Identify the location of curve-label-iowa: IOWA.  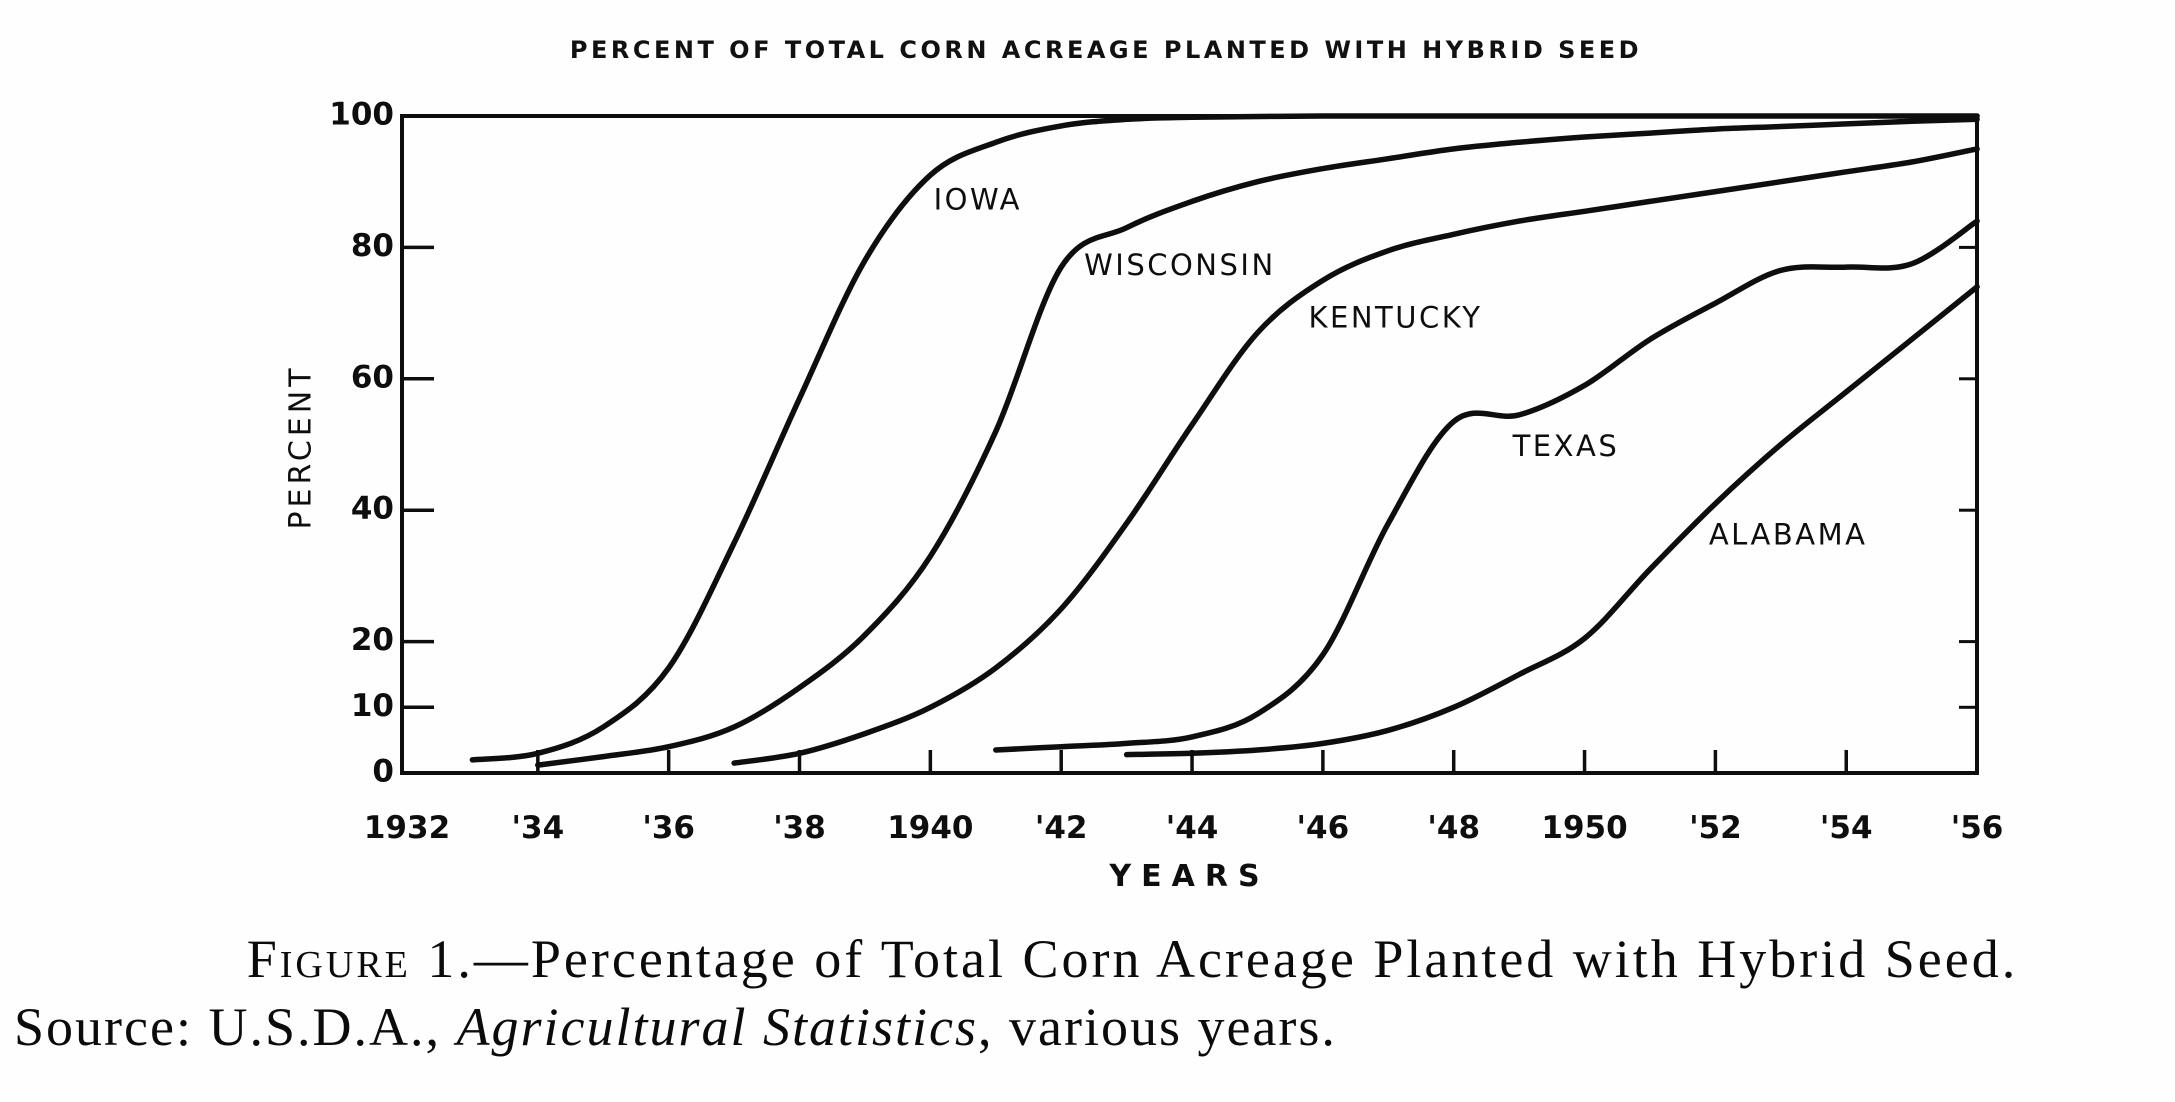
(978, 199).